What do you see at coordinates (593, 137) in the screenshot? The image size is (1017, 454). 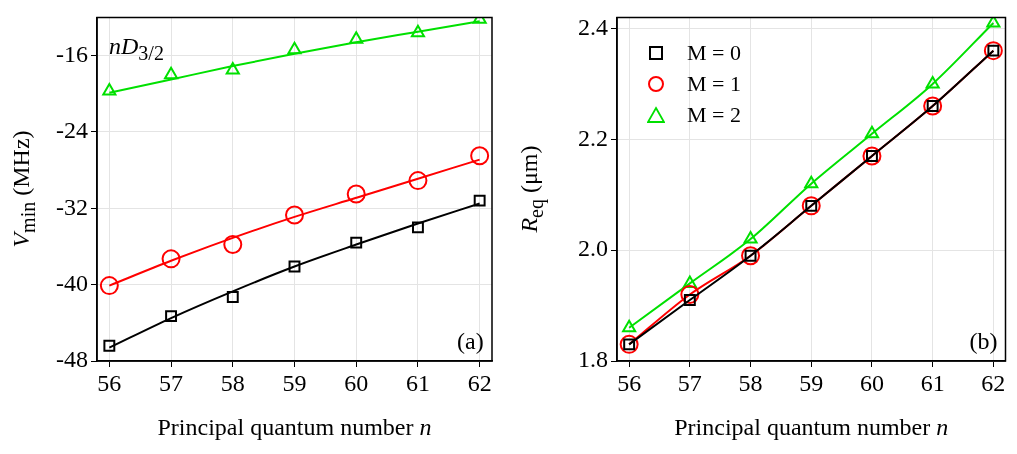 I see `y-tick-label: 2.2` at bounding box center [593, 137].